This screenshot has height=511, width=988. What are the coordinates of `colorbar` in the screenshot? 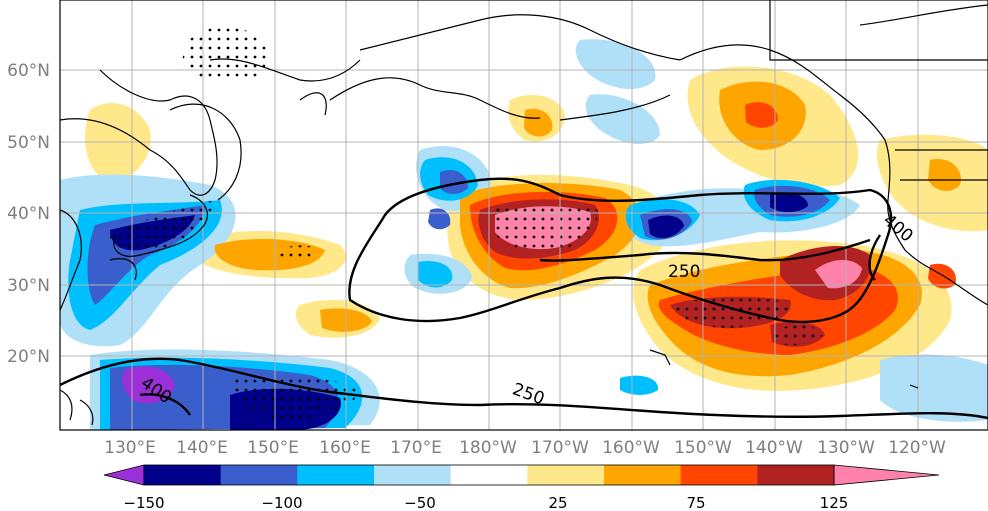 It's located at (521, 475).